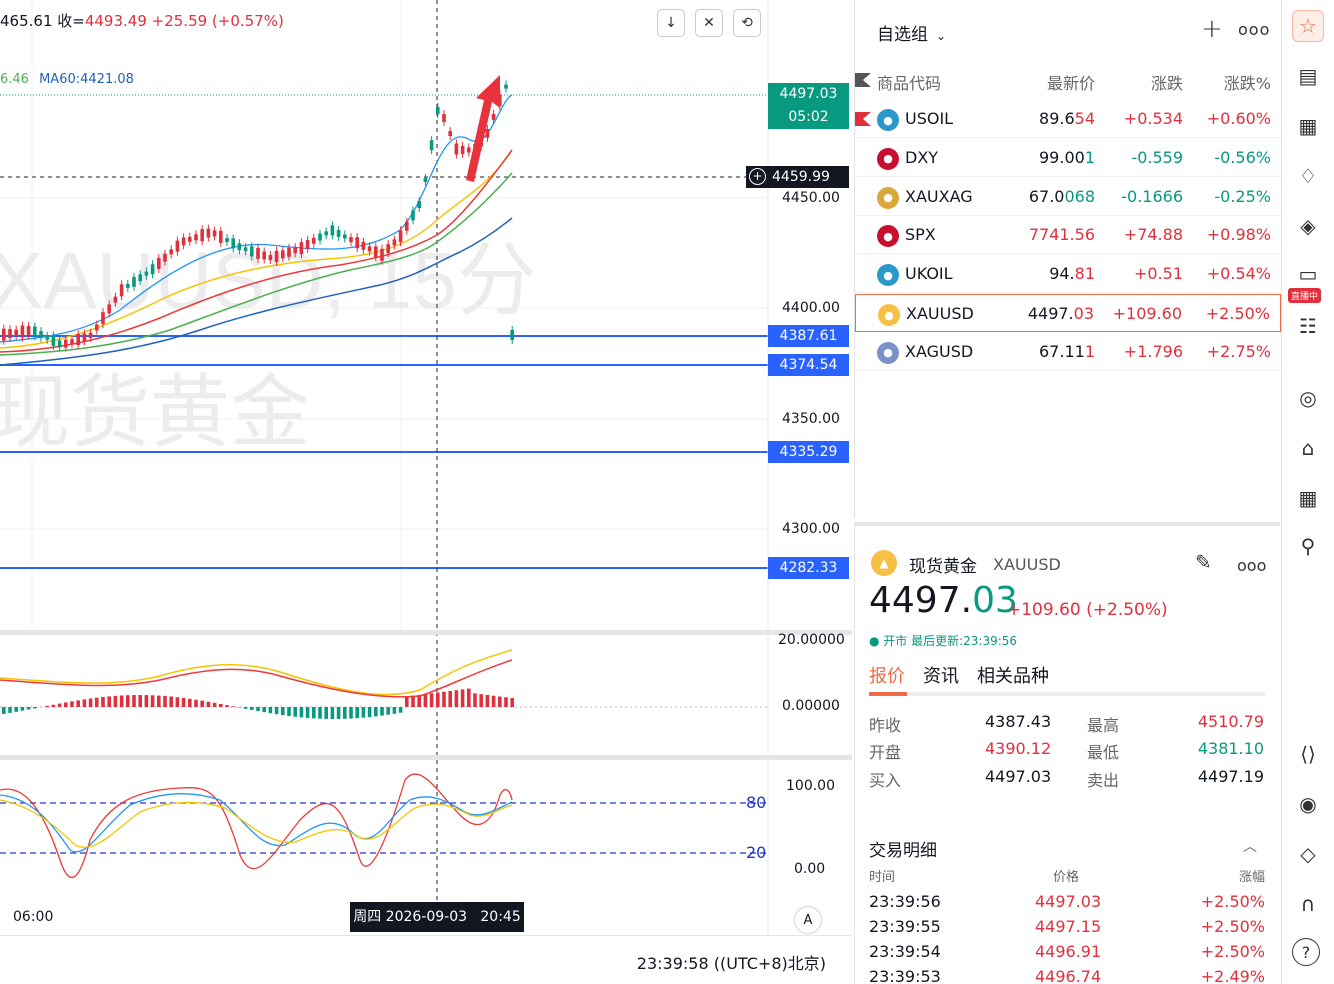 The height and width of the screenshot is (984, 1334). Describe the element at coordinates (801, 177) in the screenshot. I see `crosshair-price-value: 4459.99` at that location.